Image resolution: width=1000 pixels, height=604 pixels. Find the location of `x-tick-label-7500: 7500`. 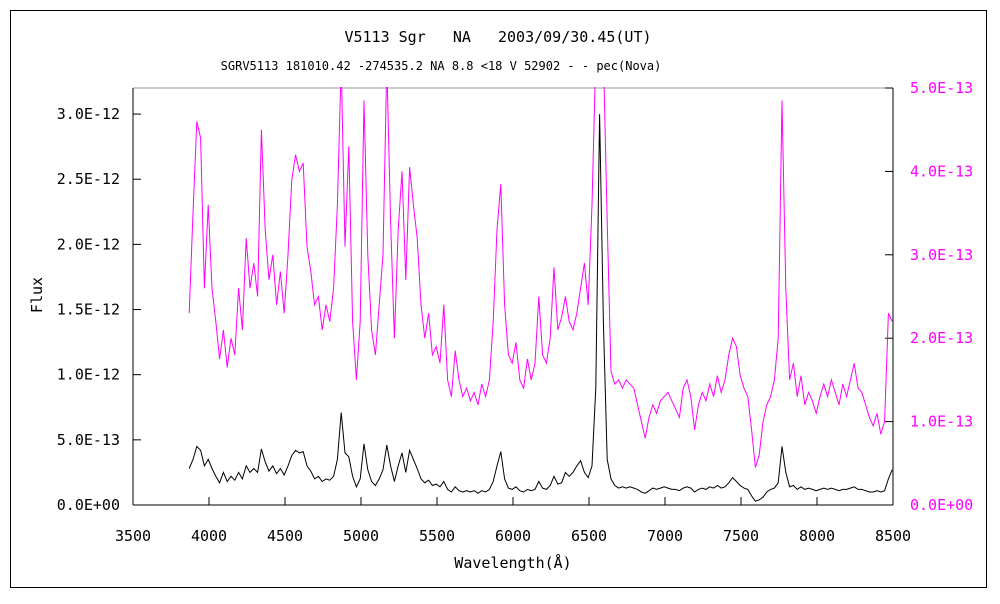

x-tick-label-7500: 7500 is located at coordinates (741, 536).